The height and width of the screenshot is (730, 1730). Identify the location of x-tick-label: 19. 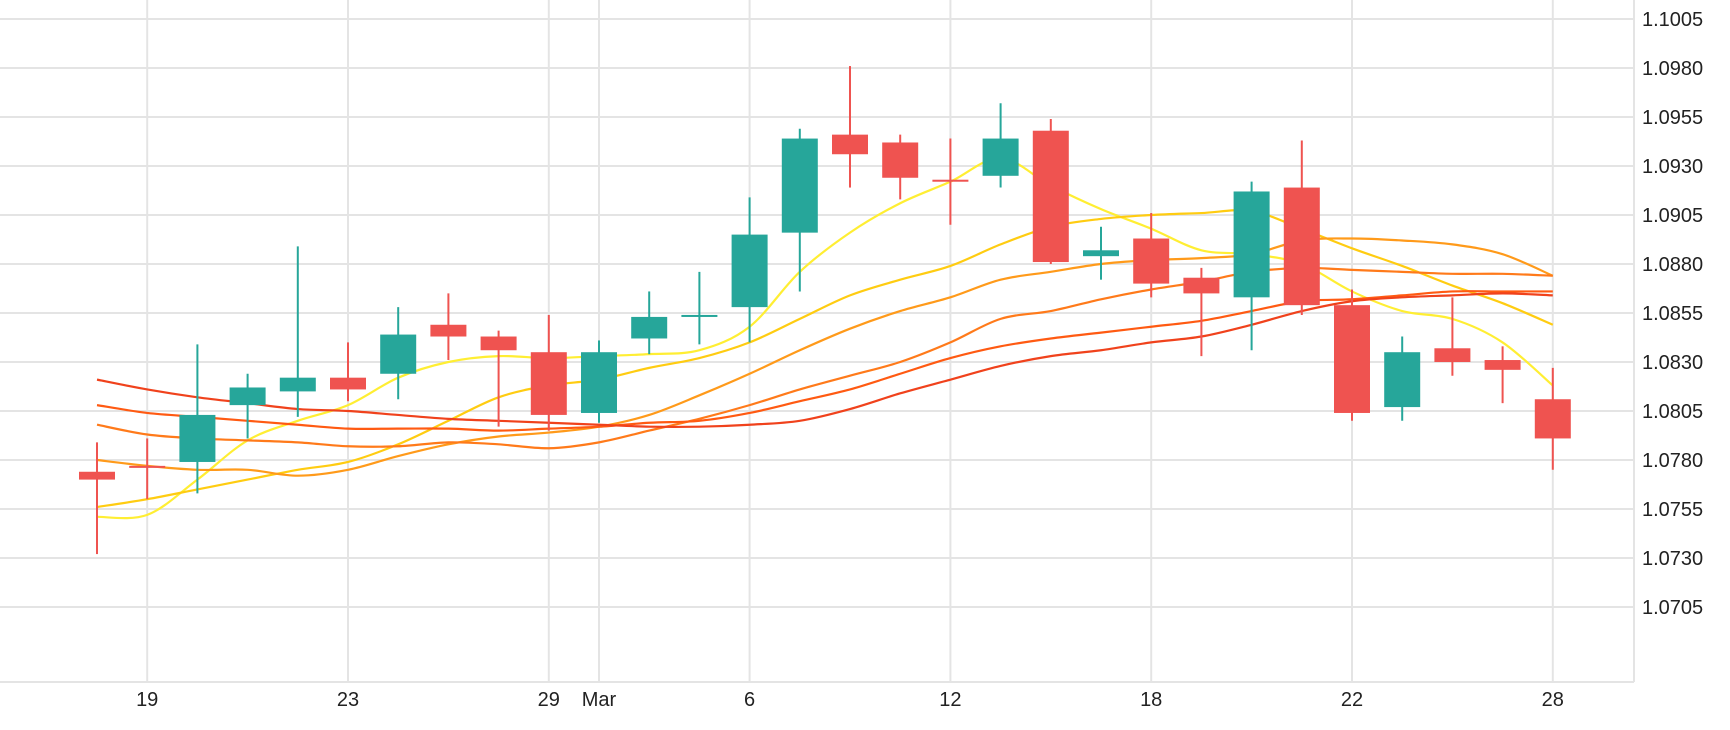
(147, 700).